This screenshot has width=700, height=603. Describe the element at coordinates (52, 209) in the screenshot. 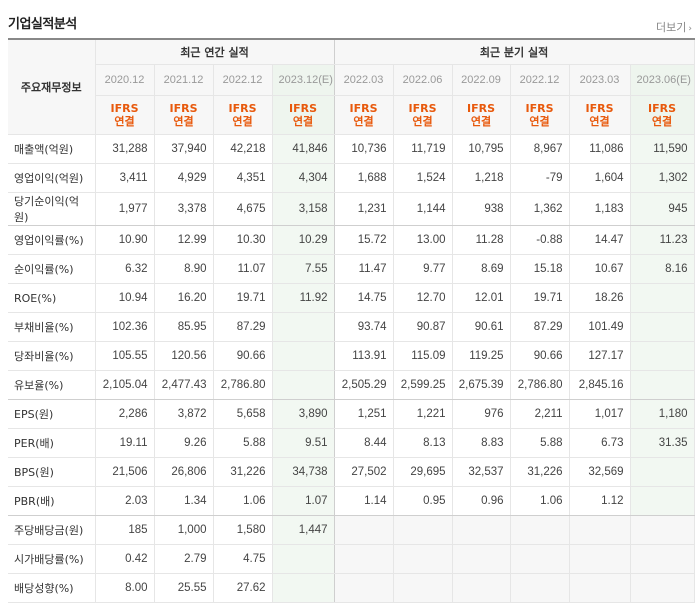

I see `row-label: 당기순이익(억원)` at that location.